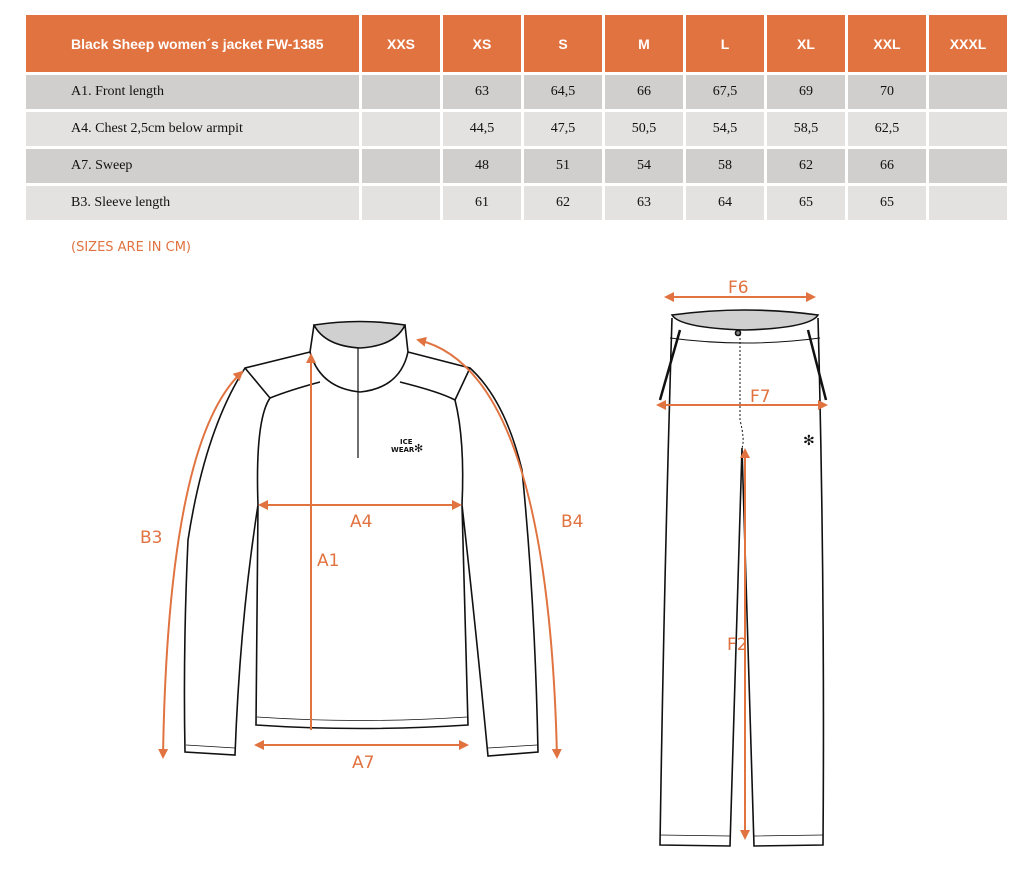  Describe the element at coordinates (131, 247) in the screenshot. I see `units-note: (SIZES ARE IN CM)` at that location.